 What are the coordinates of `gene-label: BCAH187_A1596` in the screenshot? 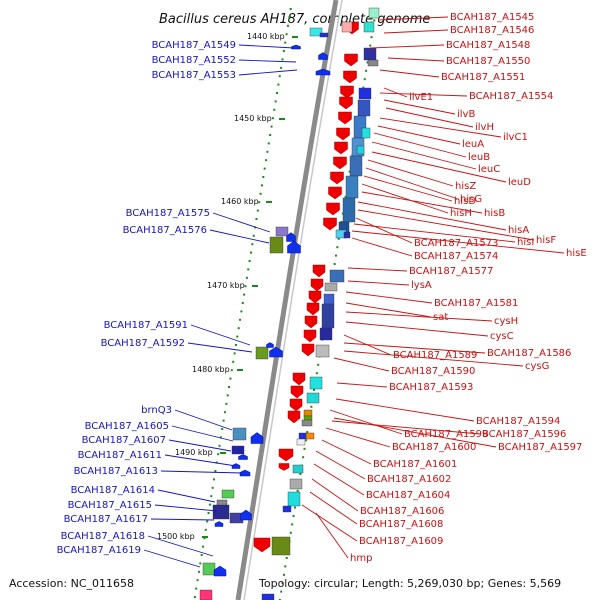 It's located at (524, 434).